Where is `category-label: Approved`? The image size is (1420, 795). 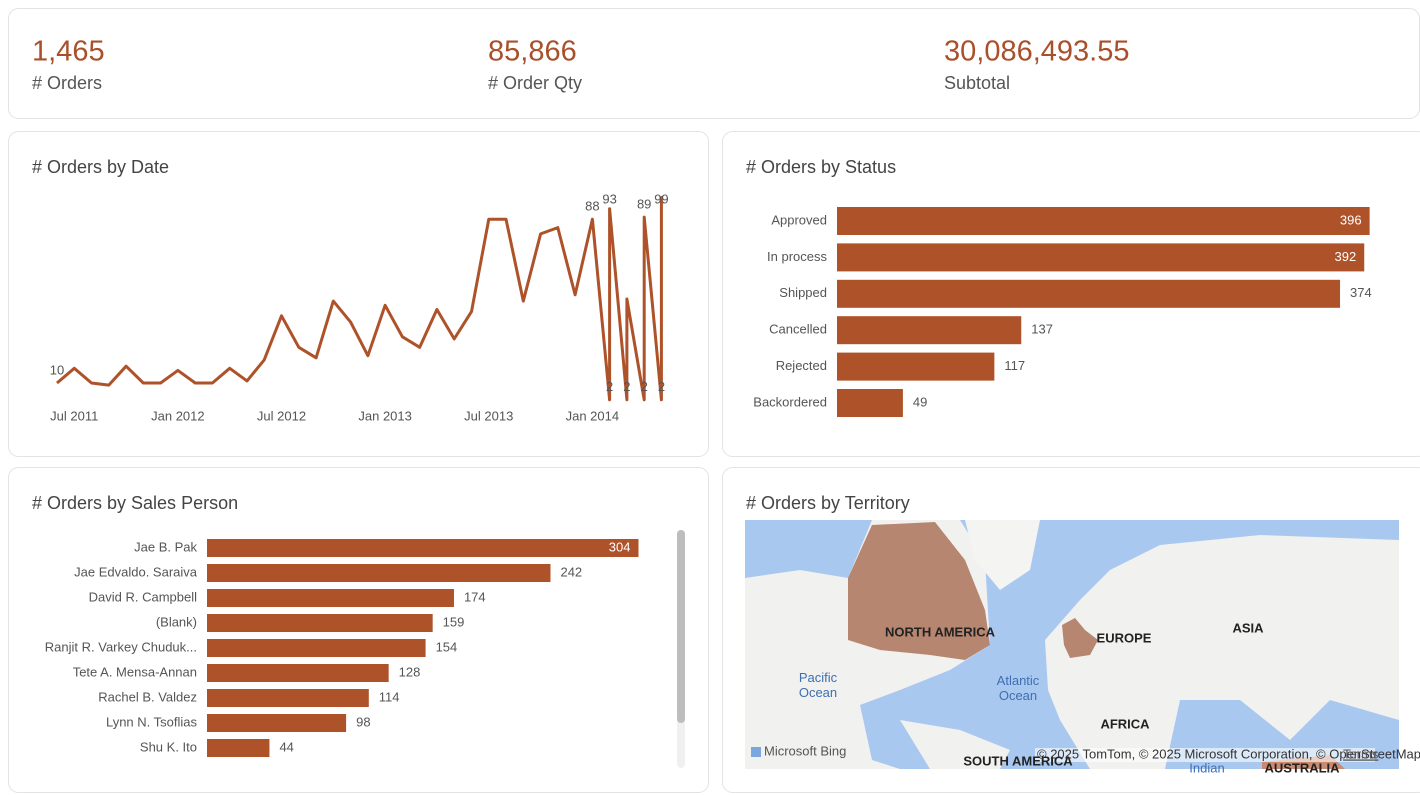
category-label: Approved is located at coordinates (799, 219).